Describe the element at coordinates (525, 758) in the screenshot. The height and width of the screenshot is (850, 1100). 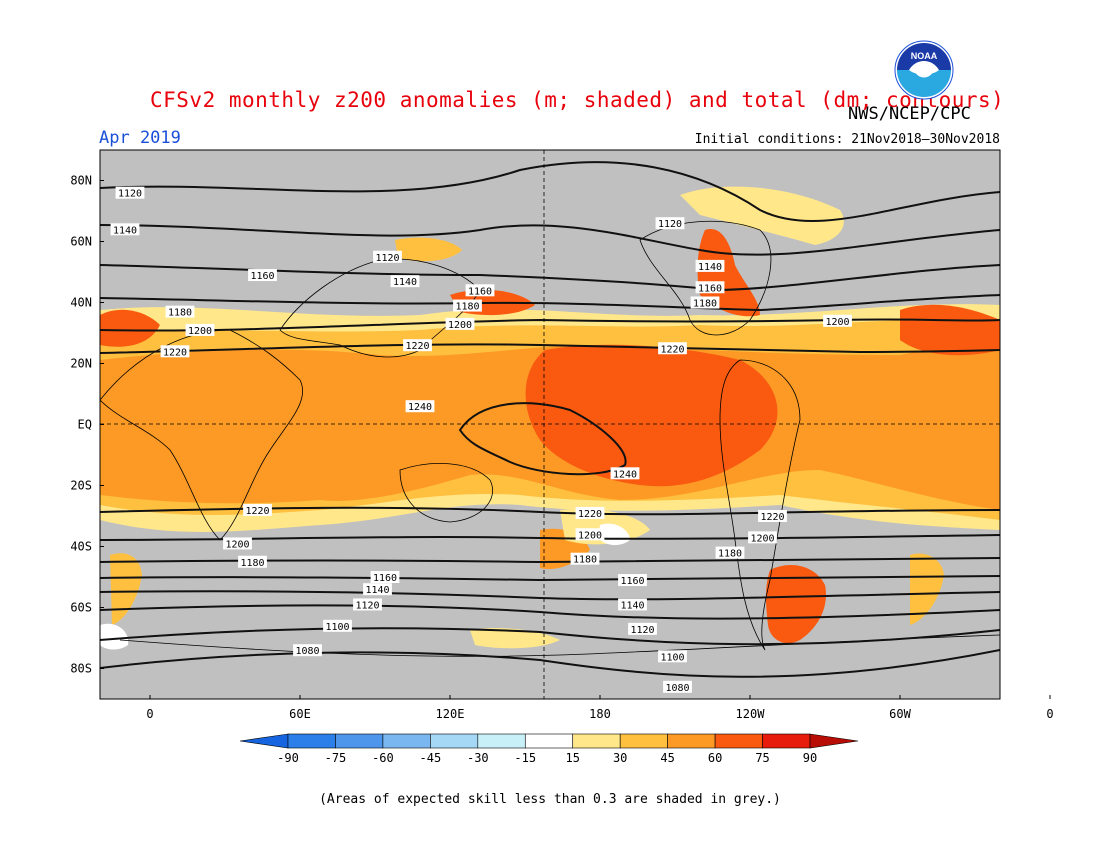
I see `colorbar-label: -15` at that location.